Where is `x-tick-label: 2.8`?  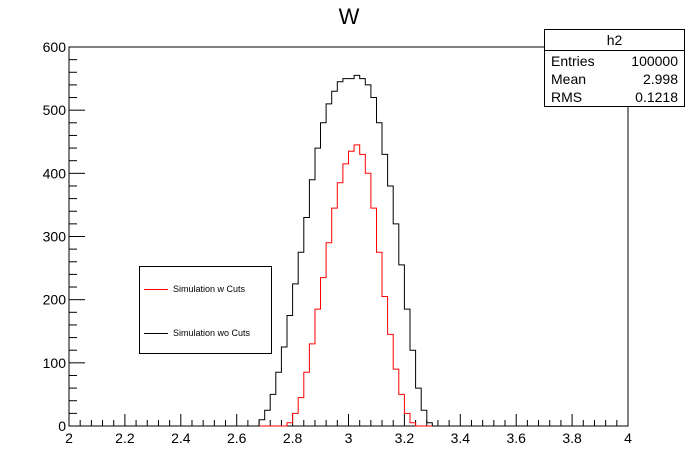 x-tick-label: 2.8 is located at coordinates (293, 438).